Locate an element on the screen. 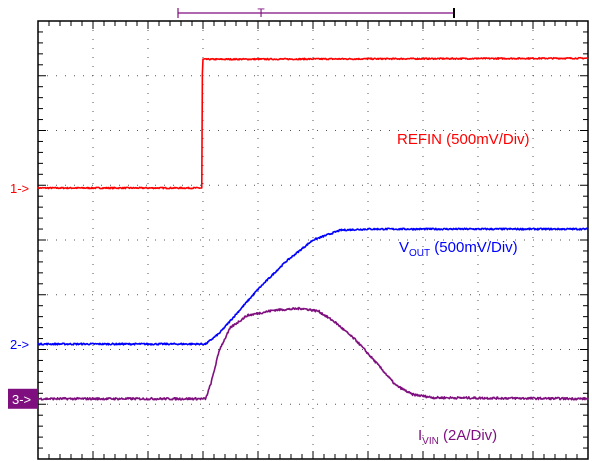 This screenshot has width=592, height=461. channel-marker-2: 2-> is located at coordinates (19, 344).